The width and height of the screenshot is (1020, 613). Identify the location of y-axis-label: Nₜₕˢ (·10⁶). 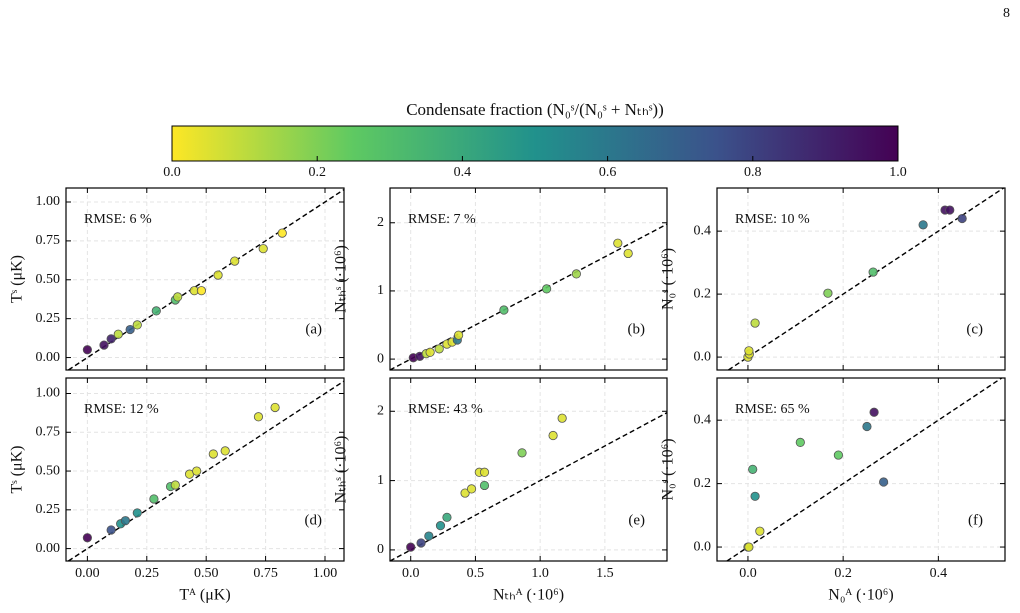
(341, 279).